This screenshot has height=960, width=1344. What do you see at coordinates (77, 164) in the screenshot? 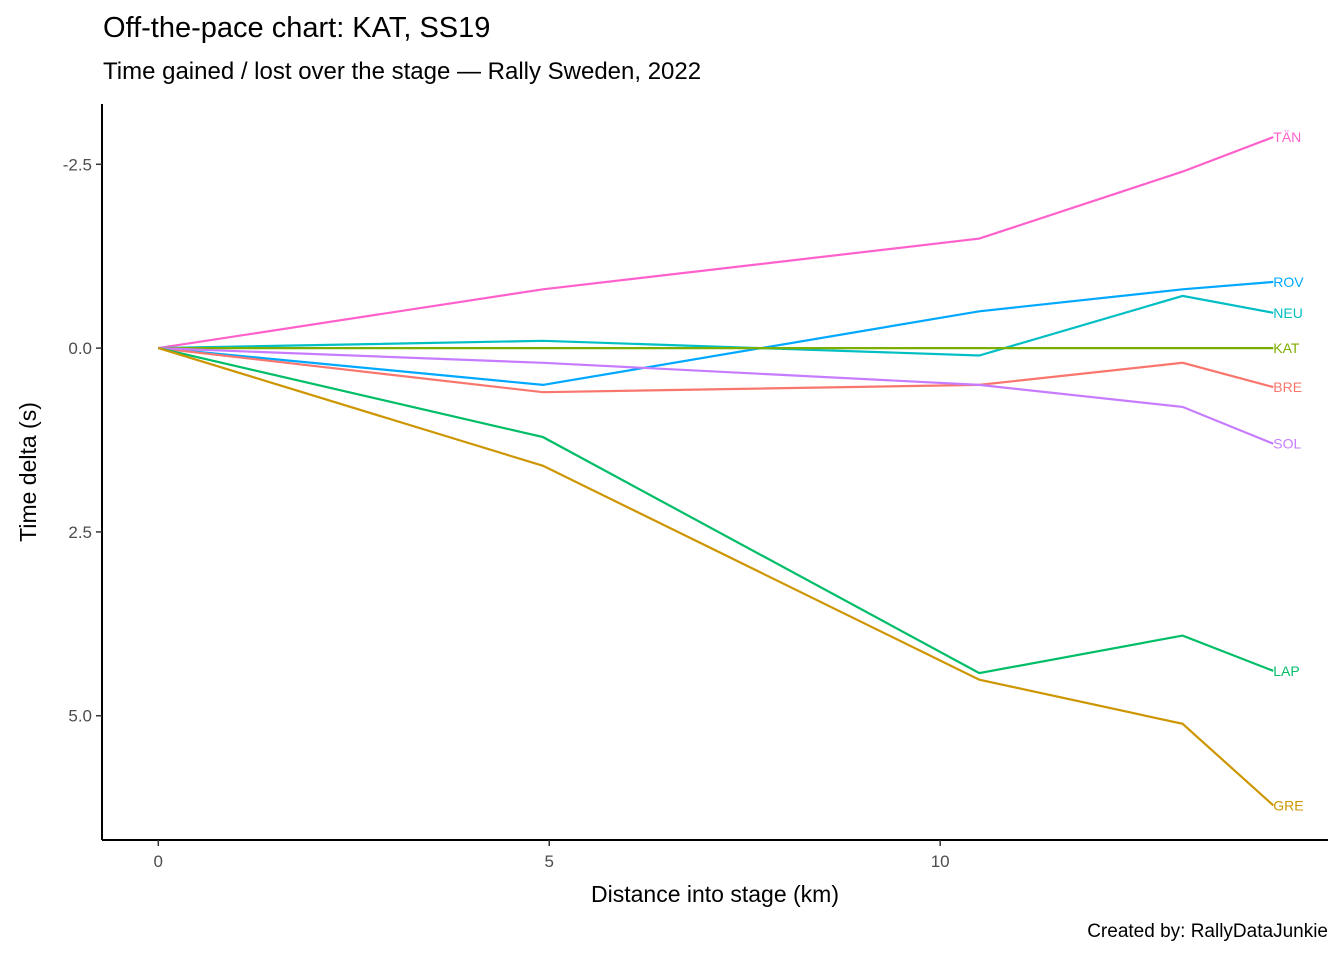
I see `y-tick-label: -2.5` at bounding box center [77, 164].